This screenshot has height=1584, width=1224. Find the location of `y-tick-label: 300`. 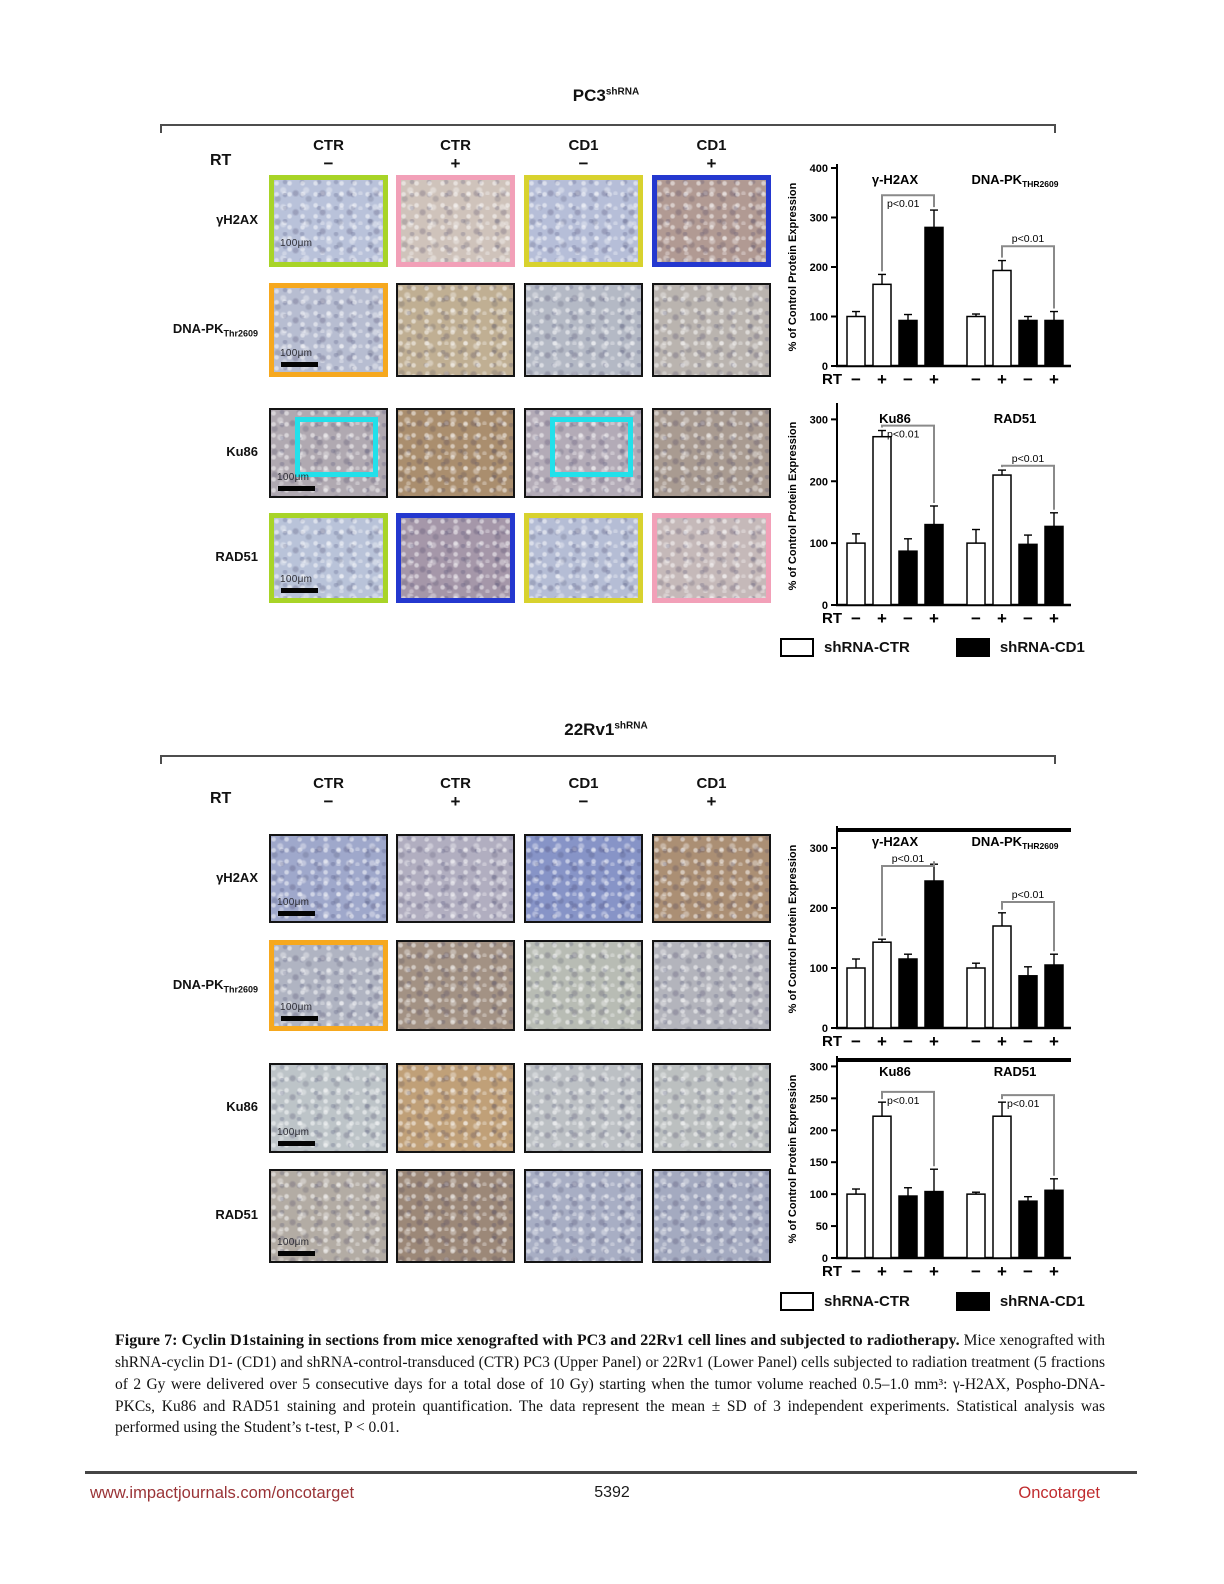

y-tick-label: 300 is located at coordinates (819, 420).